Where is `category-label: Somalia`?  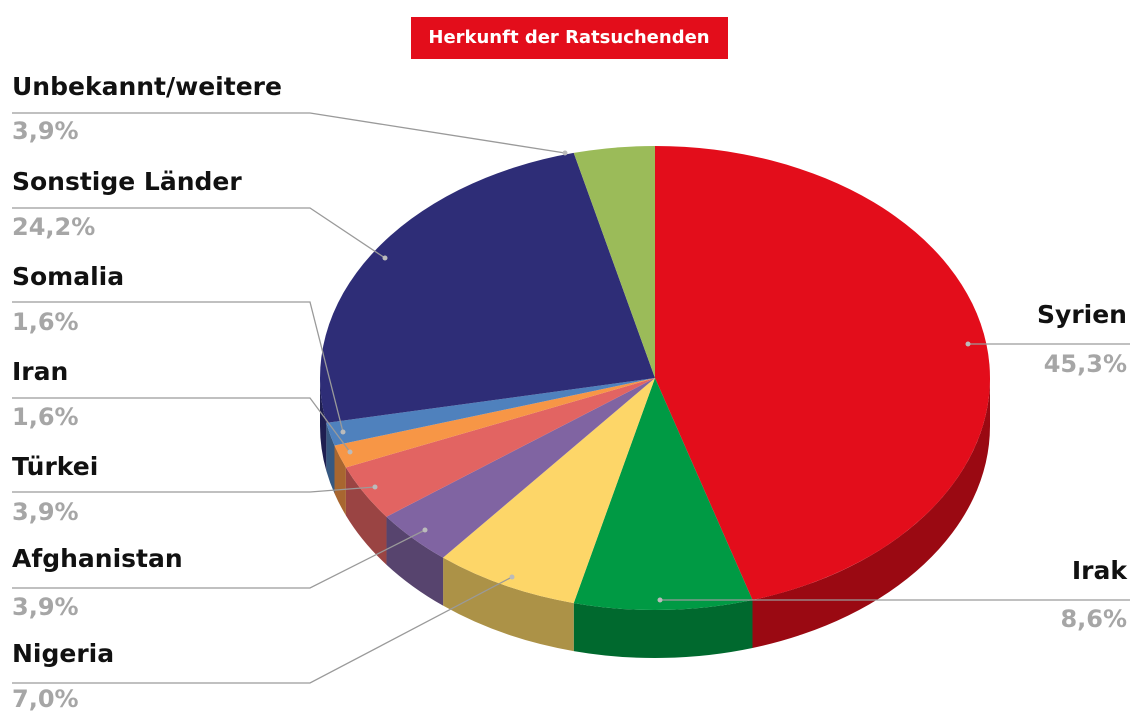 category-label: Somalia is located at coordinates (68, 276).